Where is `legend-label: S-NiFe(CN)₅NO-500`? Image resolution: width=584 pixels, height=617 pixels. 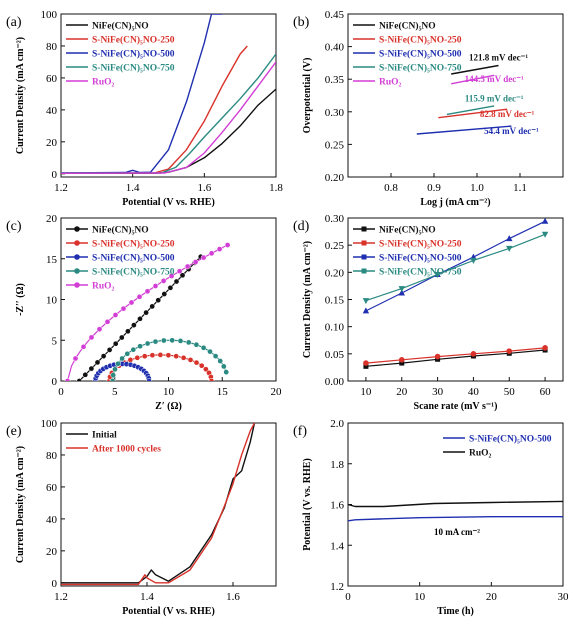
legend-label: S-NiFe(CN)₅NO-500 is located at coordinates (510, 439).